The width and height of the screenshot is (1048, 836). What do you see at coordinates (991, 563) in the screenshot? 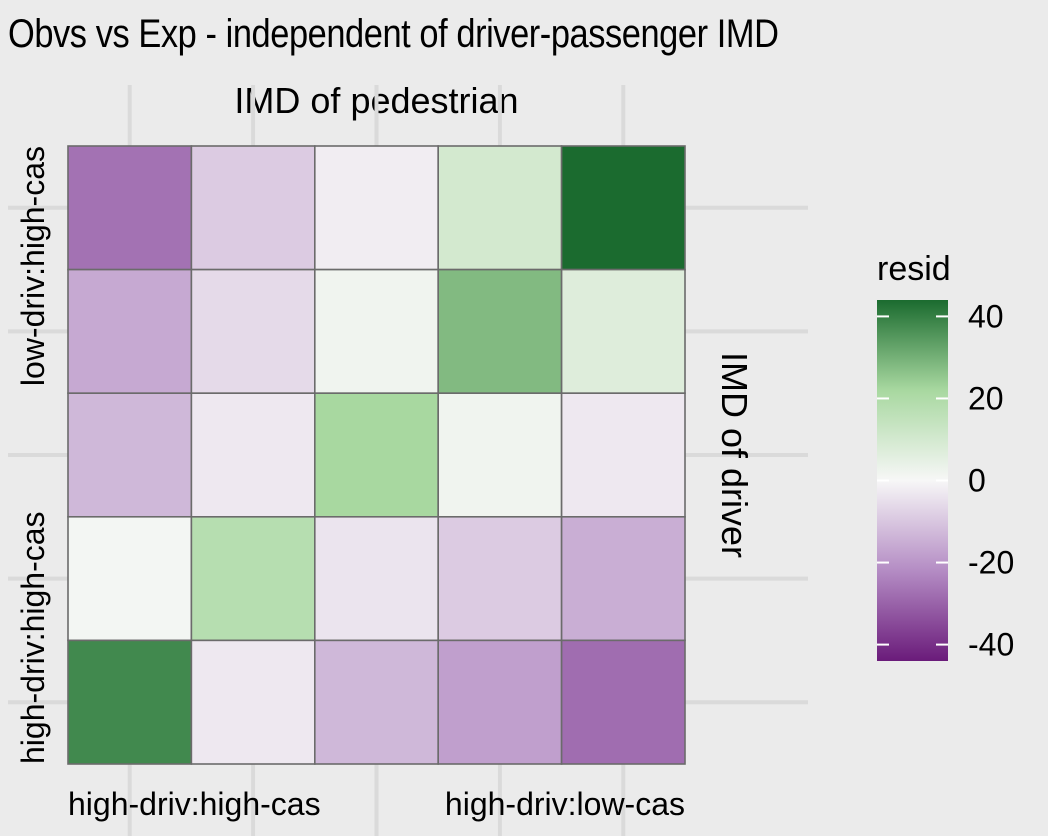
I see `legend-tick-label: -20` at bounding box center [991, 563].